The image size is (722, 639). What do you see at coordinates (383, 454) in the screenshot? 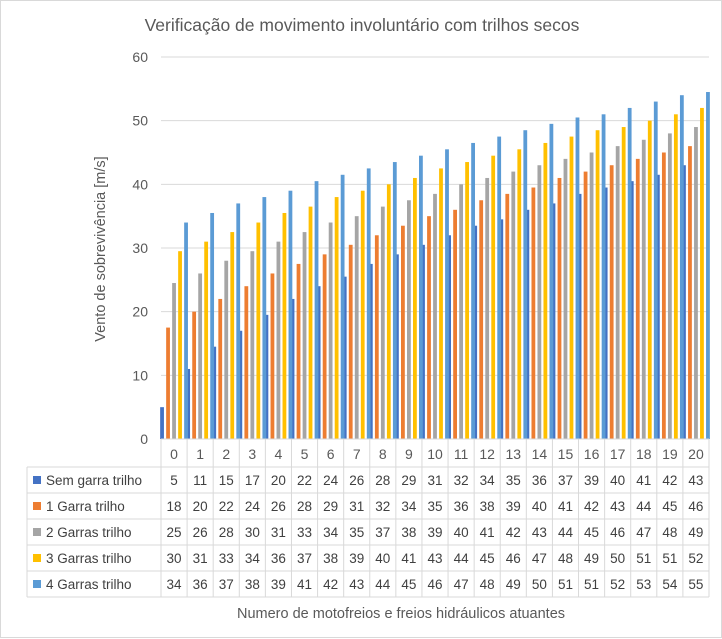
I see `x-tick-label: 8` at bounding box center [383, 454].